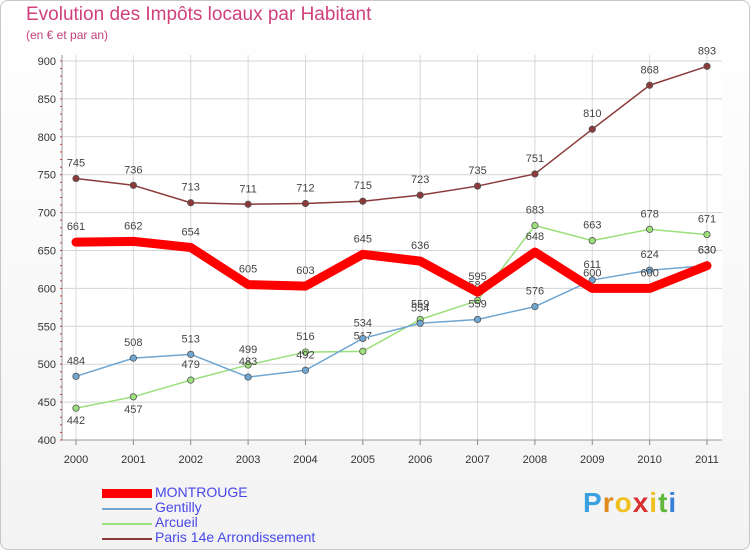 Image resolution: width=750 pixels, height=550 pixels. Describe the element at coordinates (47, 365) in the screenshot. I see `y-tick-label: 500` at that location.